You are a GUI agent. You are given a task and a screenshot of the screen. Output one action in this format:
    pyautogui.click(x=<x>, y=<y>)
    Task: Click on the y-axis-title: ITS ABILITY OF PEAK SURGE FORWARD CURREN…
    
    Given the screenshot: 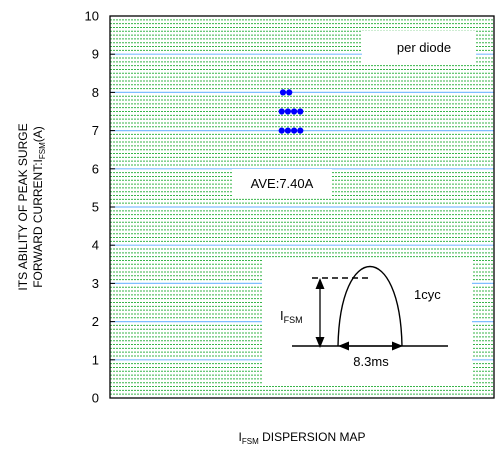 What is the action you would take?
    pyautogui.click(x=31, y=206)
    